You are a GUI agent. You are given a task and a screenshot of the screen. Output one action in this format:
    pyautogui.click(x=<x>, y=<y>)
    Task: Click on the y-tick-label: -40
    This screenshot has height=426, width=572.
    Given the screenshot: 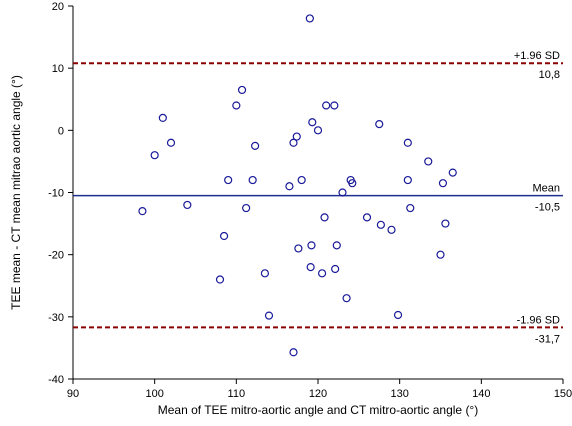 What is the action you would take?
    pyautogui.click(x=56, y=380)
    